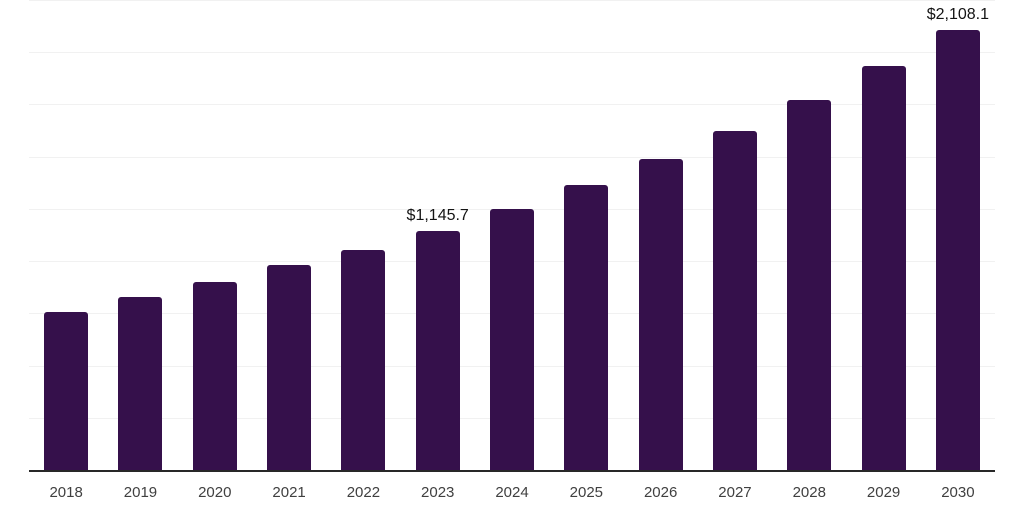 Image resolution: width=1024 pixels, height=512 pixels. Describe the element at coordinates (586, 327) in the screenshot. I see `bar-2025` at that location.